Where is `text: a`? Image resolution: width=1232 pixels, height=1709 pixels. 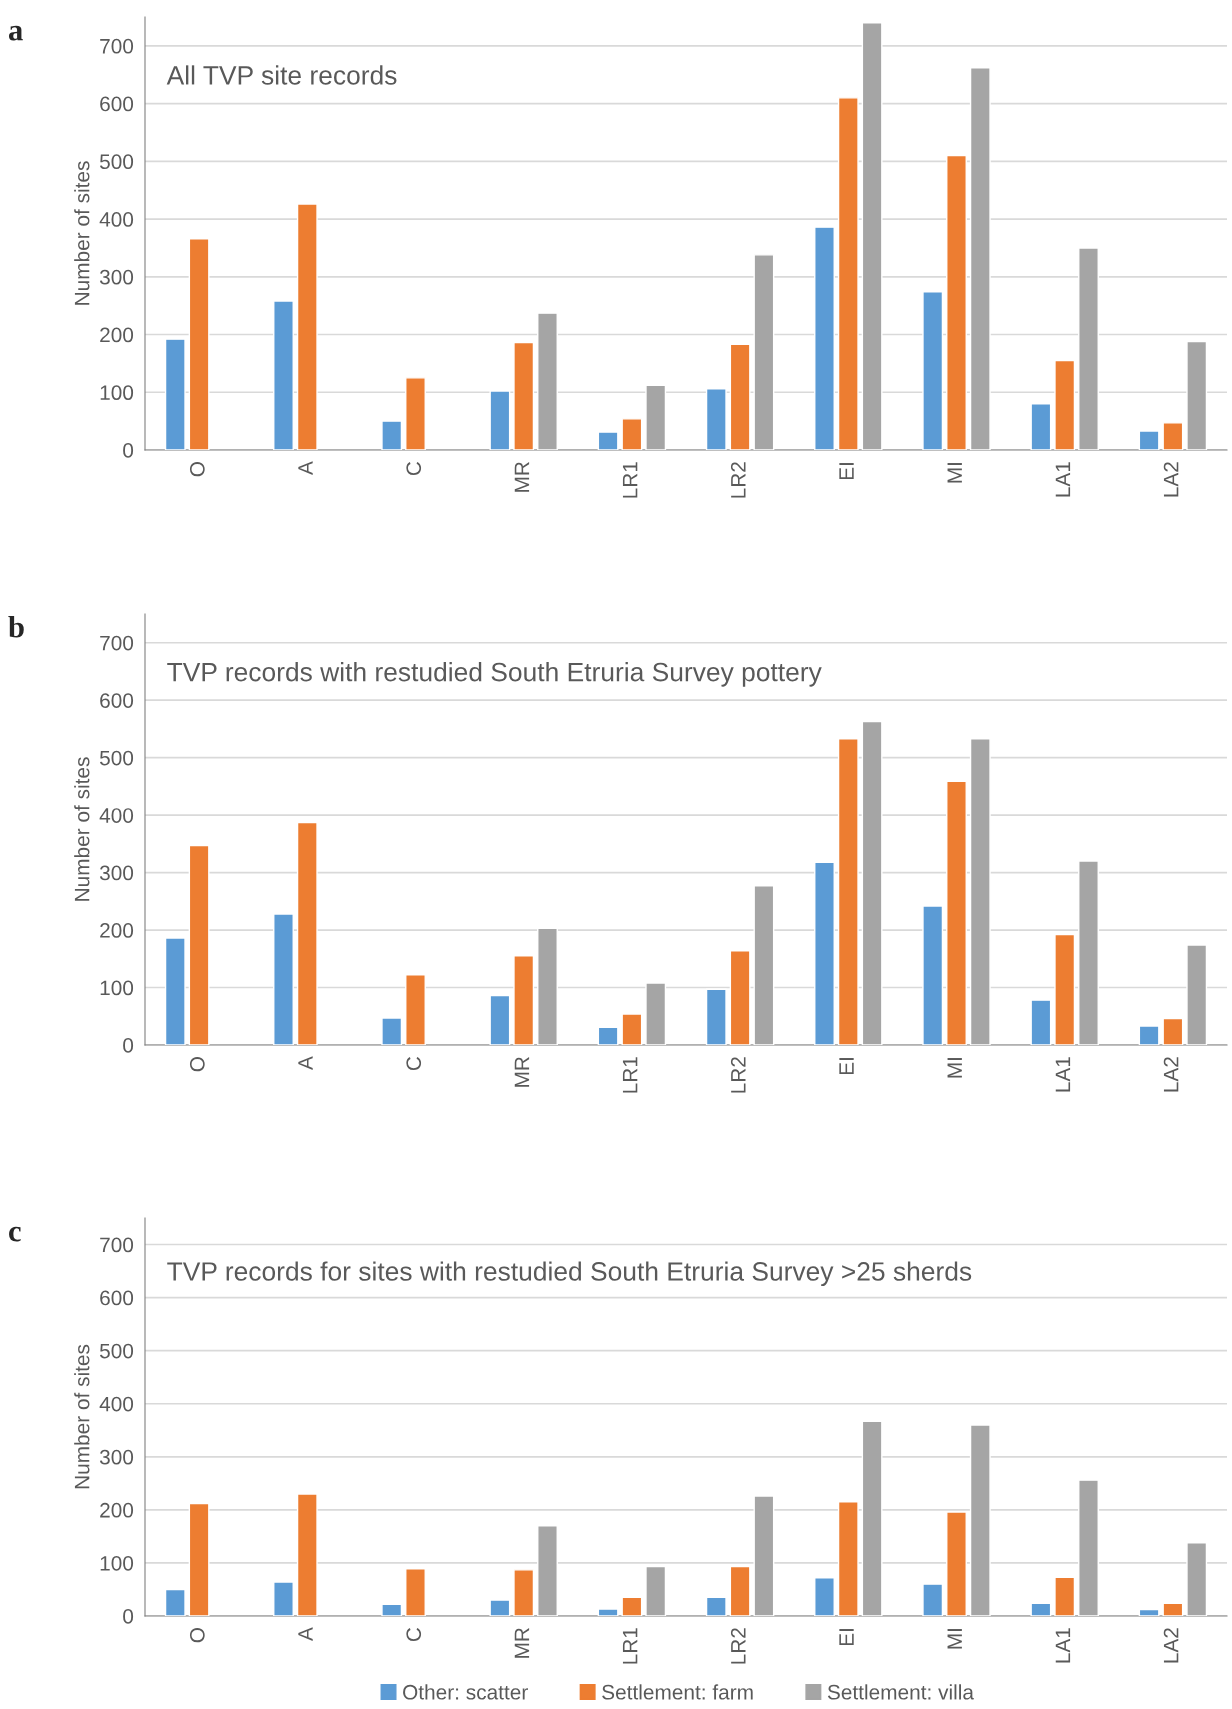
text: a is located at coordinates (15, 33).